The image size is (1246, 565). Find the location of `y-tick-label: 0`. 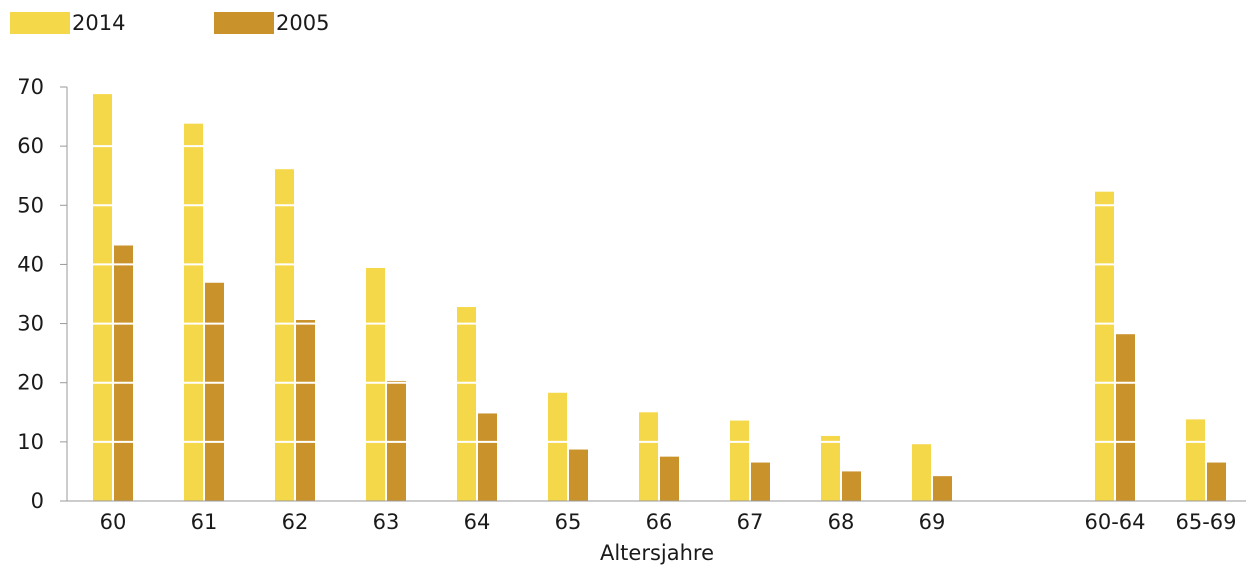

y-tick-label: 0 is located at coordinates (37, 501).